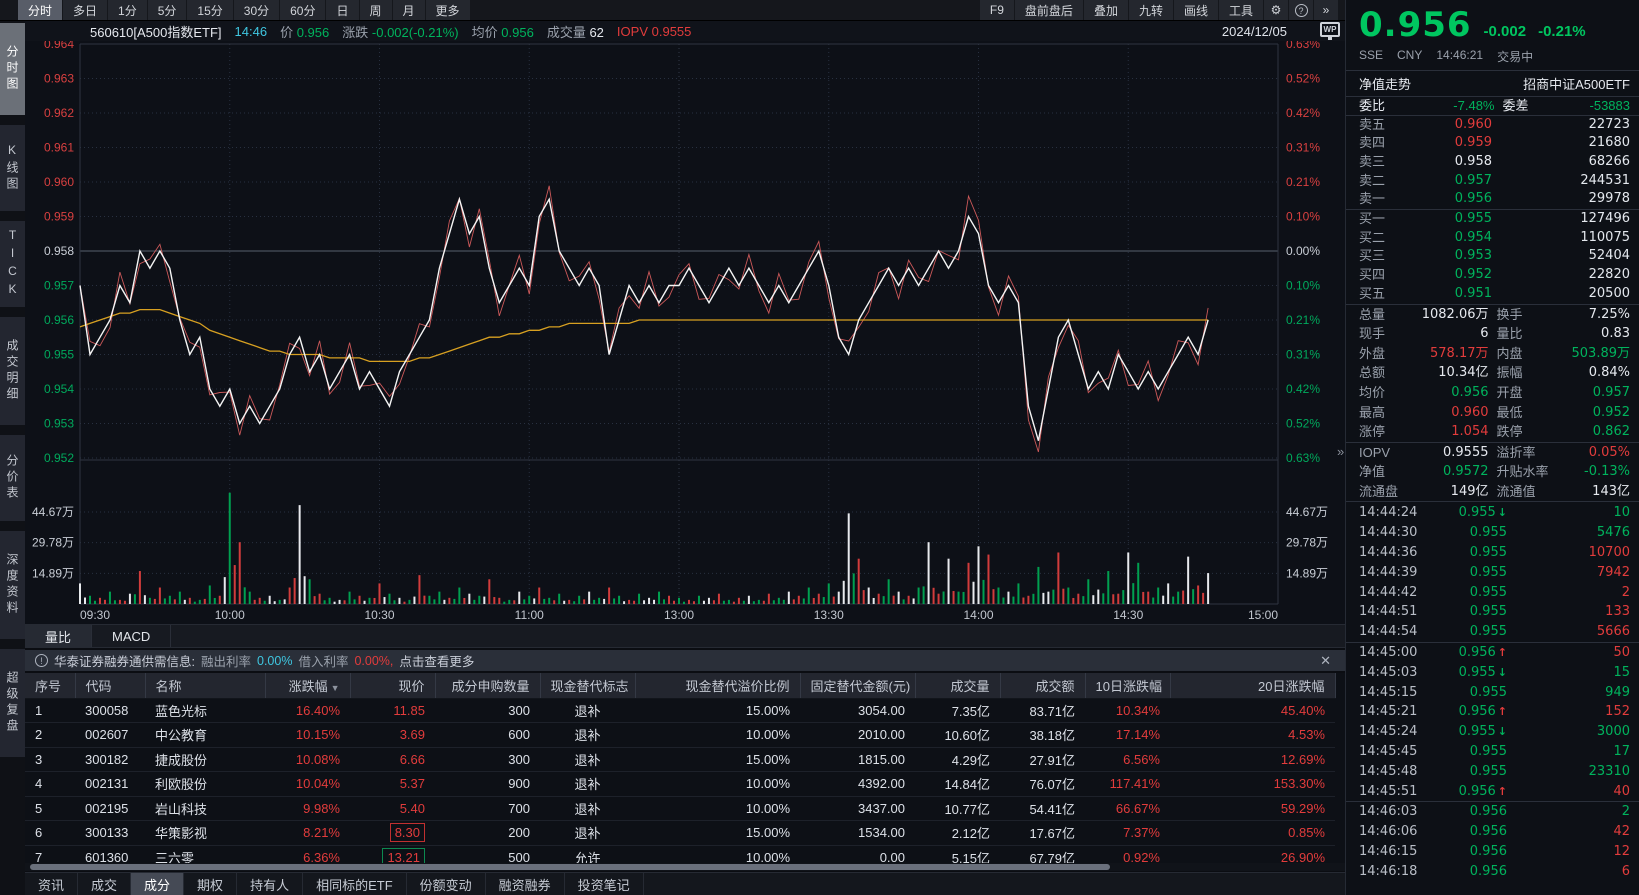 The image size is (1639, 895). Describe the element at coordinates (12, 371) in the screenshot. I see `sidebar-item-成交明细: 成交明细` at that location.